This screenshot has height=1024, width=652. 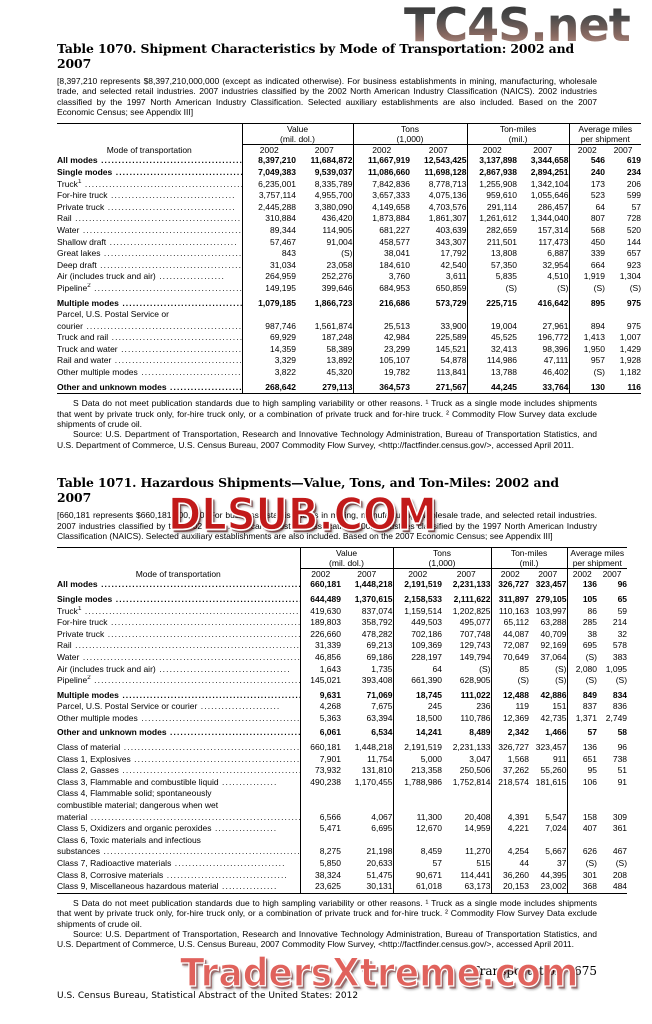 I want to click on table-cell: 478,282, so click(x=377, y=633).